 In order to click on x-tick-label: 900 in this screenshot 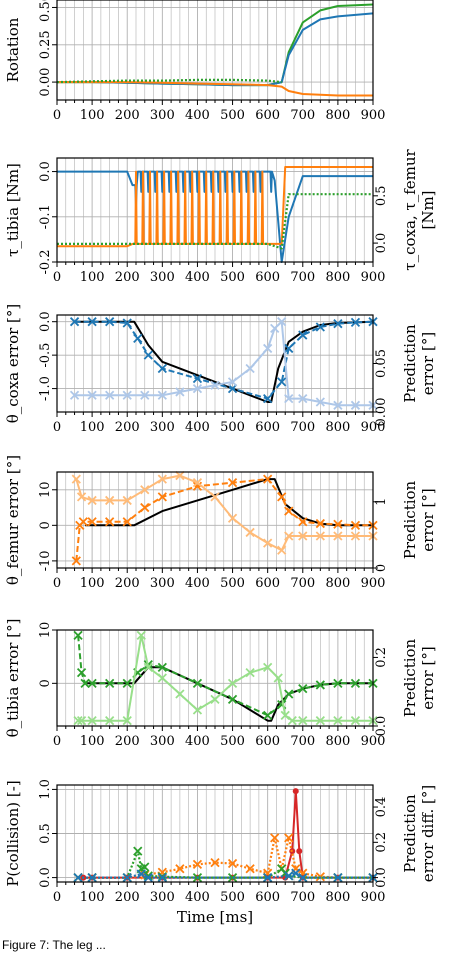, I will do `click(373, 583)`.